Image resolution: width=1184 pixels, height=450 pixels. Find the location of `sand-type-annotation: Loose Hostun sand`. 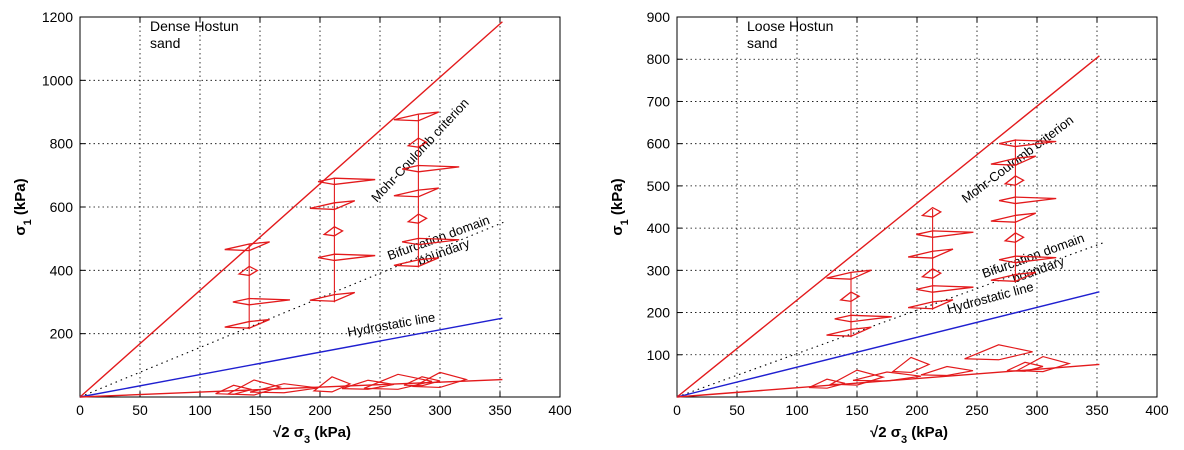

sand-type-annotation: Loose Hostun sand is located at coordinates (790, 34).